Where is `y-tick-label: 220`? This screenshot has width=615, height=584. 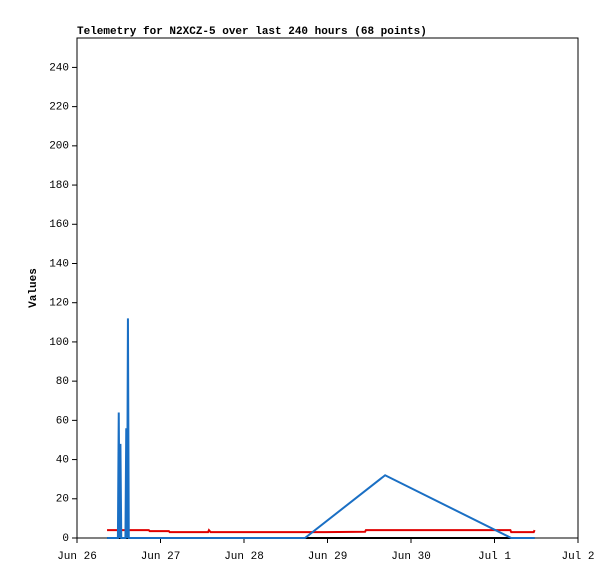
y-tick-label: 220 is located at coordinates (59, 108).